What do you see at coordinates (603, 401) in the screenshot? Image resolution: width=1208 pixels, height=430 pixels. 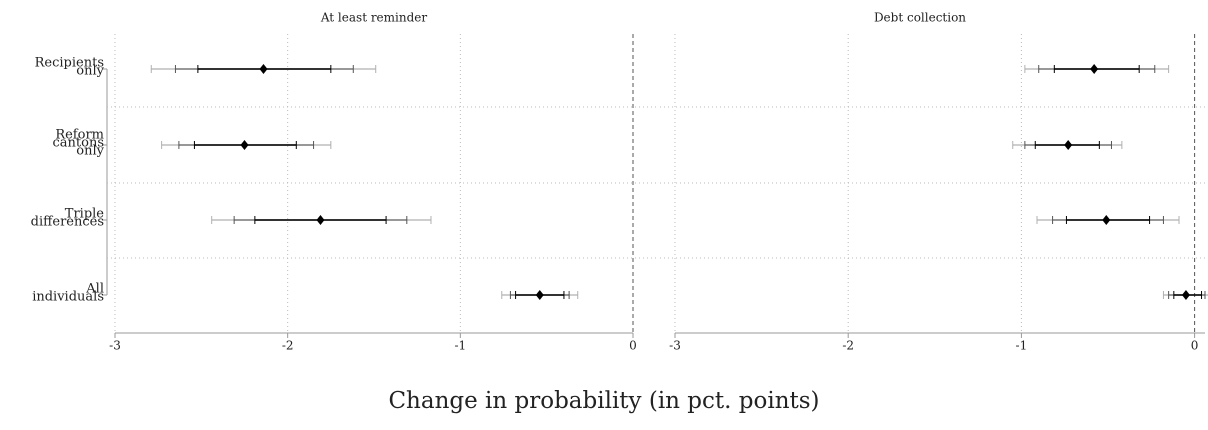 I see `x-axis-label: Change in probability (in pct. points)` at bounding box center [603, 401].